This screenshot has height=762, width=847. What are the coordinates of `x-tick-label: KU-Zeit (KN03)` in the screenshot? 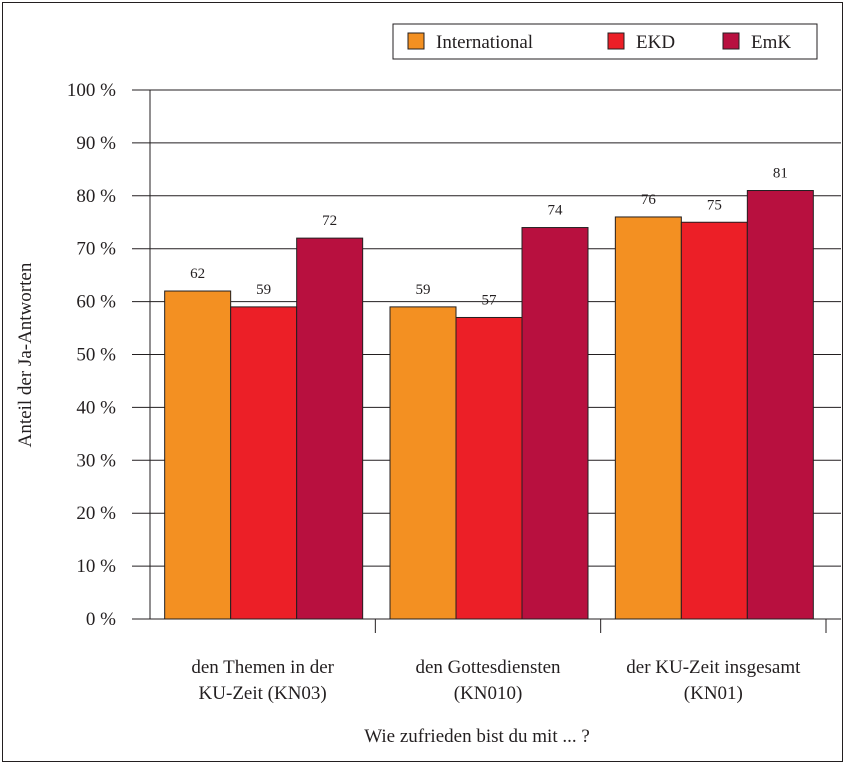 It's located at (263, 693).